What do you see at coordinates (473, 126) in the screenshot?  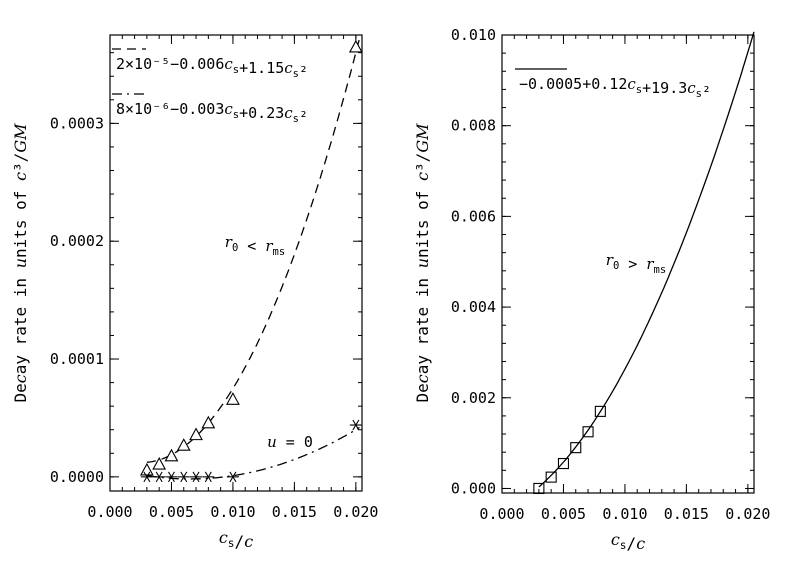 I see `y-tick-label: 0.008` at bounding box center [473, 126].